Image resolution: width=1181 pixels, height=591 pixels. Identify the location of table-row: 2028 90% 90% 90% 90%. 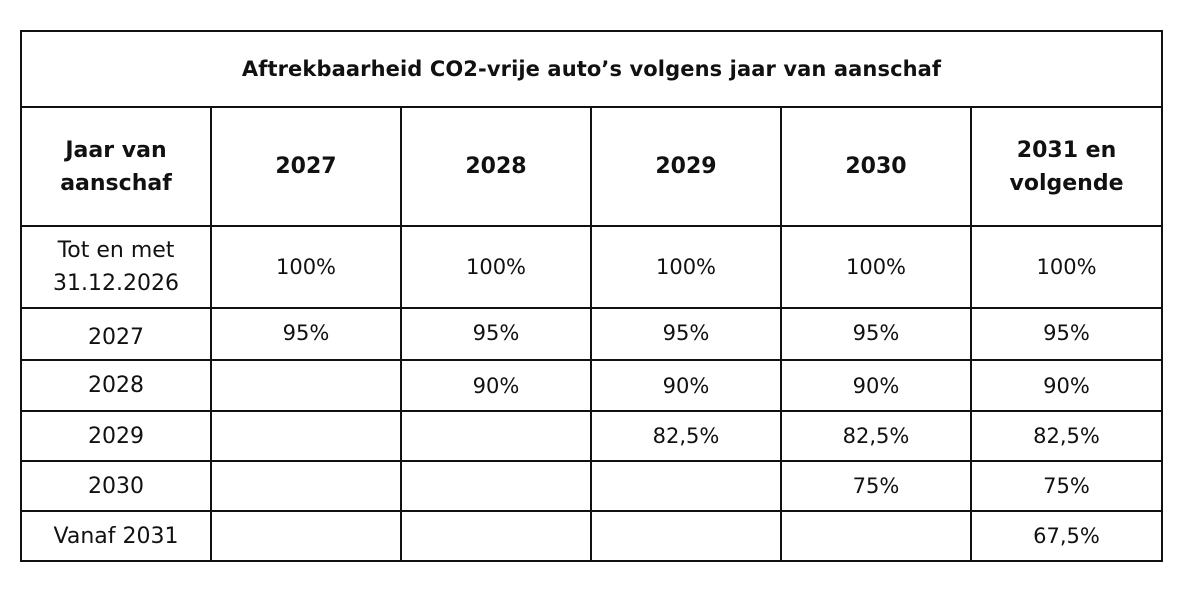
(592, 385).